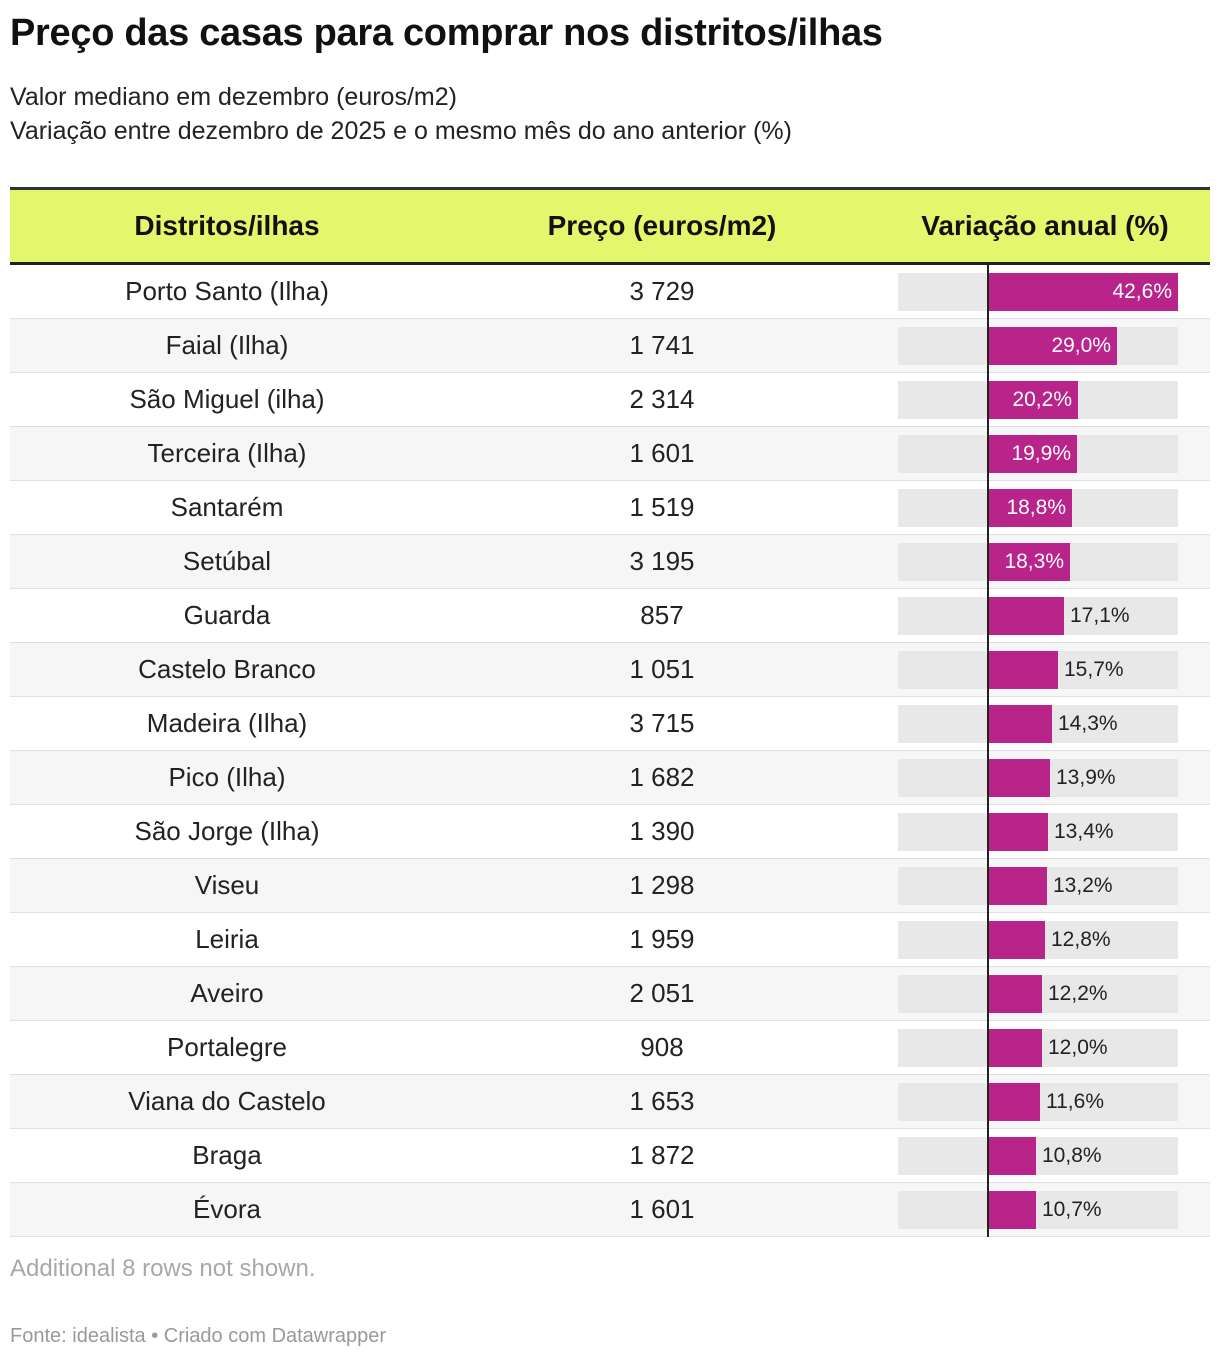  I want to click on bar-value-label: 11,6%, so click(1075, 1101).